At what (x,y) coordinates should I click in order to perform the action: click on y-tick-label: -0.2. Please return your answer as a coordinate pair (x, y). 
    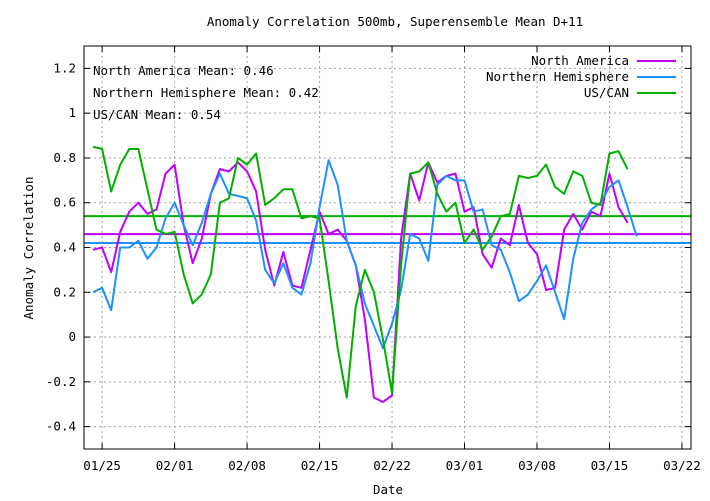
    Looking at the image, I should click on (61, 381).